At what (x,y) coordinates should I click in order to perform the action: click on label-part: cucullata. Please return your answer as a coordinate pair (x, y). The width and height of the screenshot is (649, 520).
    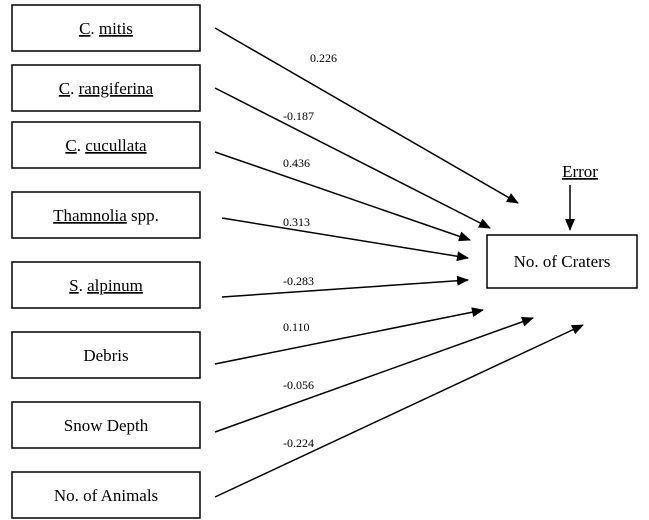
    Looking at the image, I should click on (116, 145).